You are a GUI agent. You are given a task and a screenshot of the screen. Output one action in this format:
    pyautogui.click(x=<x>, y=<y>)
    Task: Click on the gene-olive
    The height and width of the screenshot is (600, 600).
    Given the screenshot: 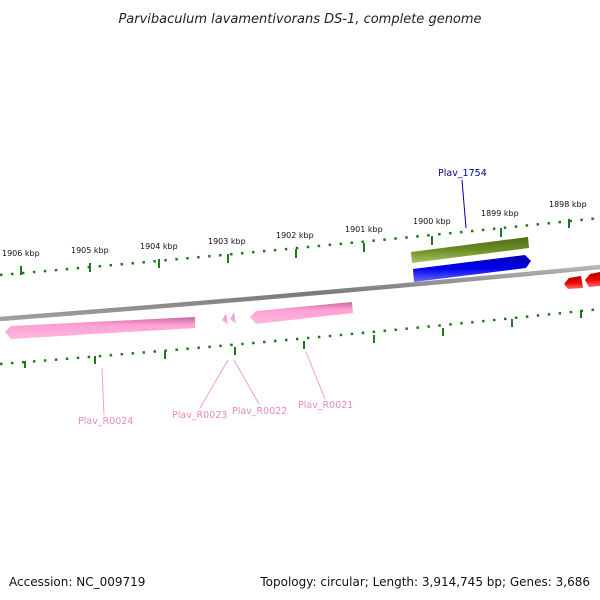 What is the action you would take?
    pyautogui.click(x=470, y=250)
    